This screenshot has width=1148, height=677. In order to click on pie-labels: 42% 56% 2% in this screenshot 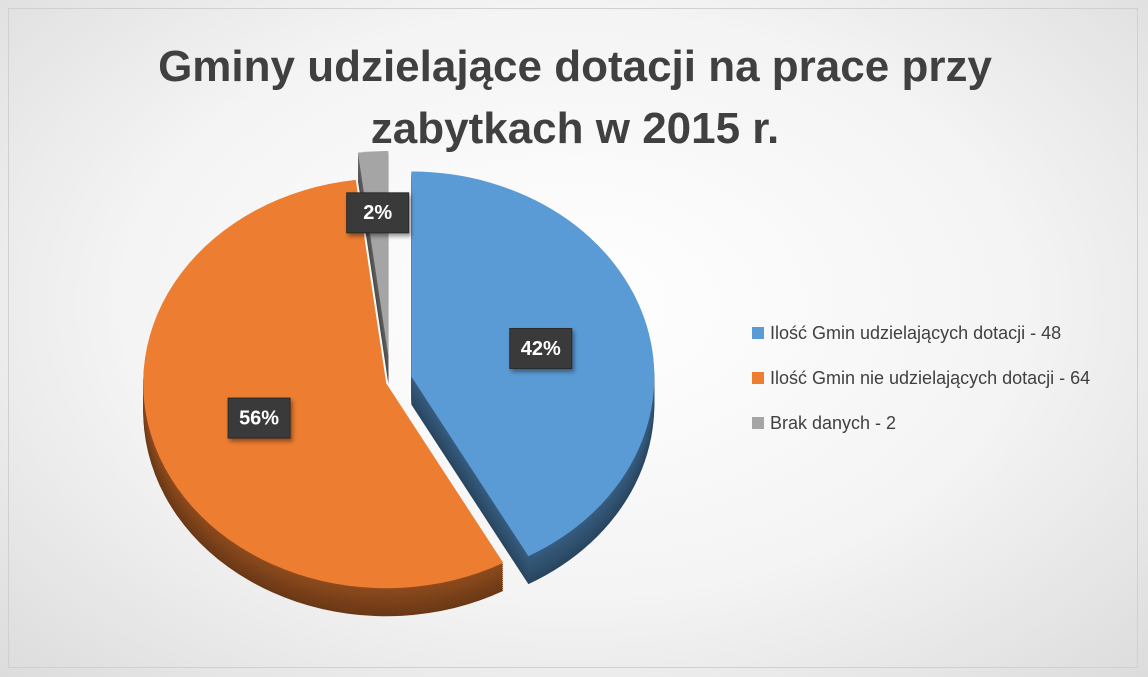, I will do `click(400, 315)`.